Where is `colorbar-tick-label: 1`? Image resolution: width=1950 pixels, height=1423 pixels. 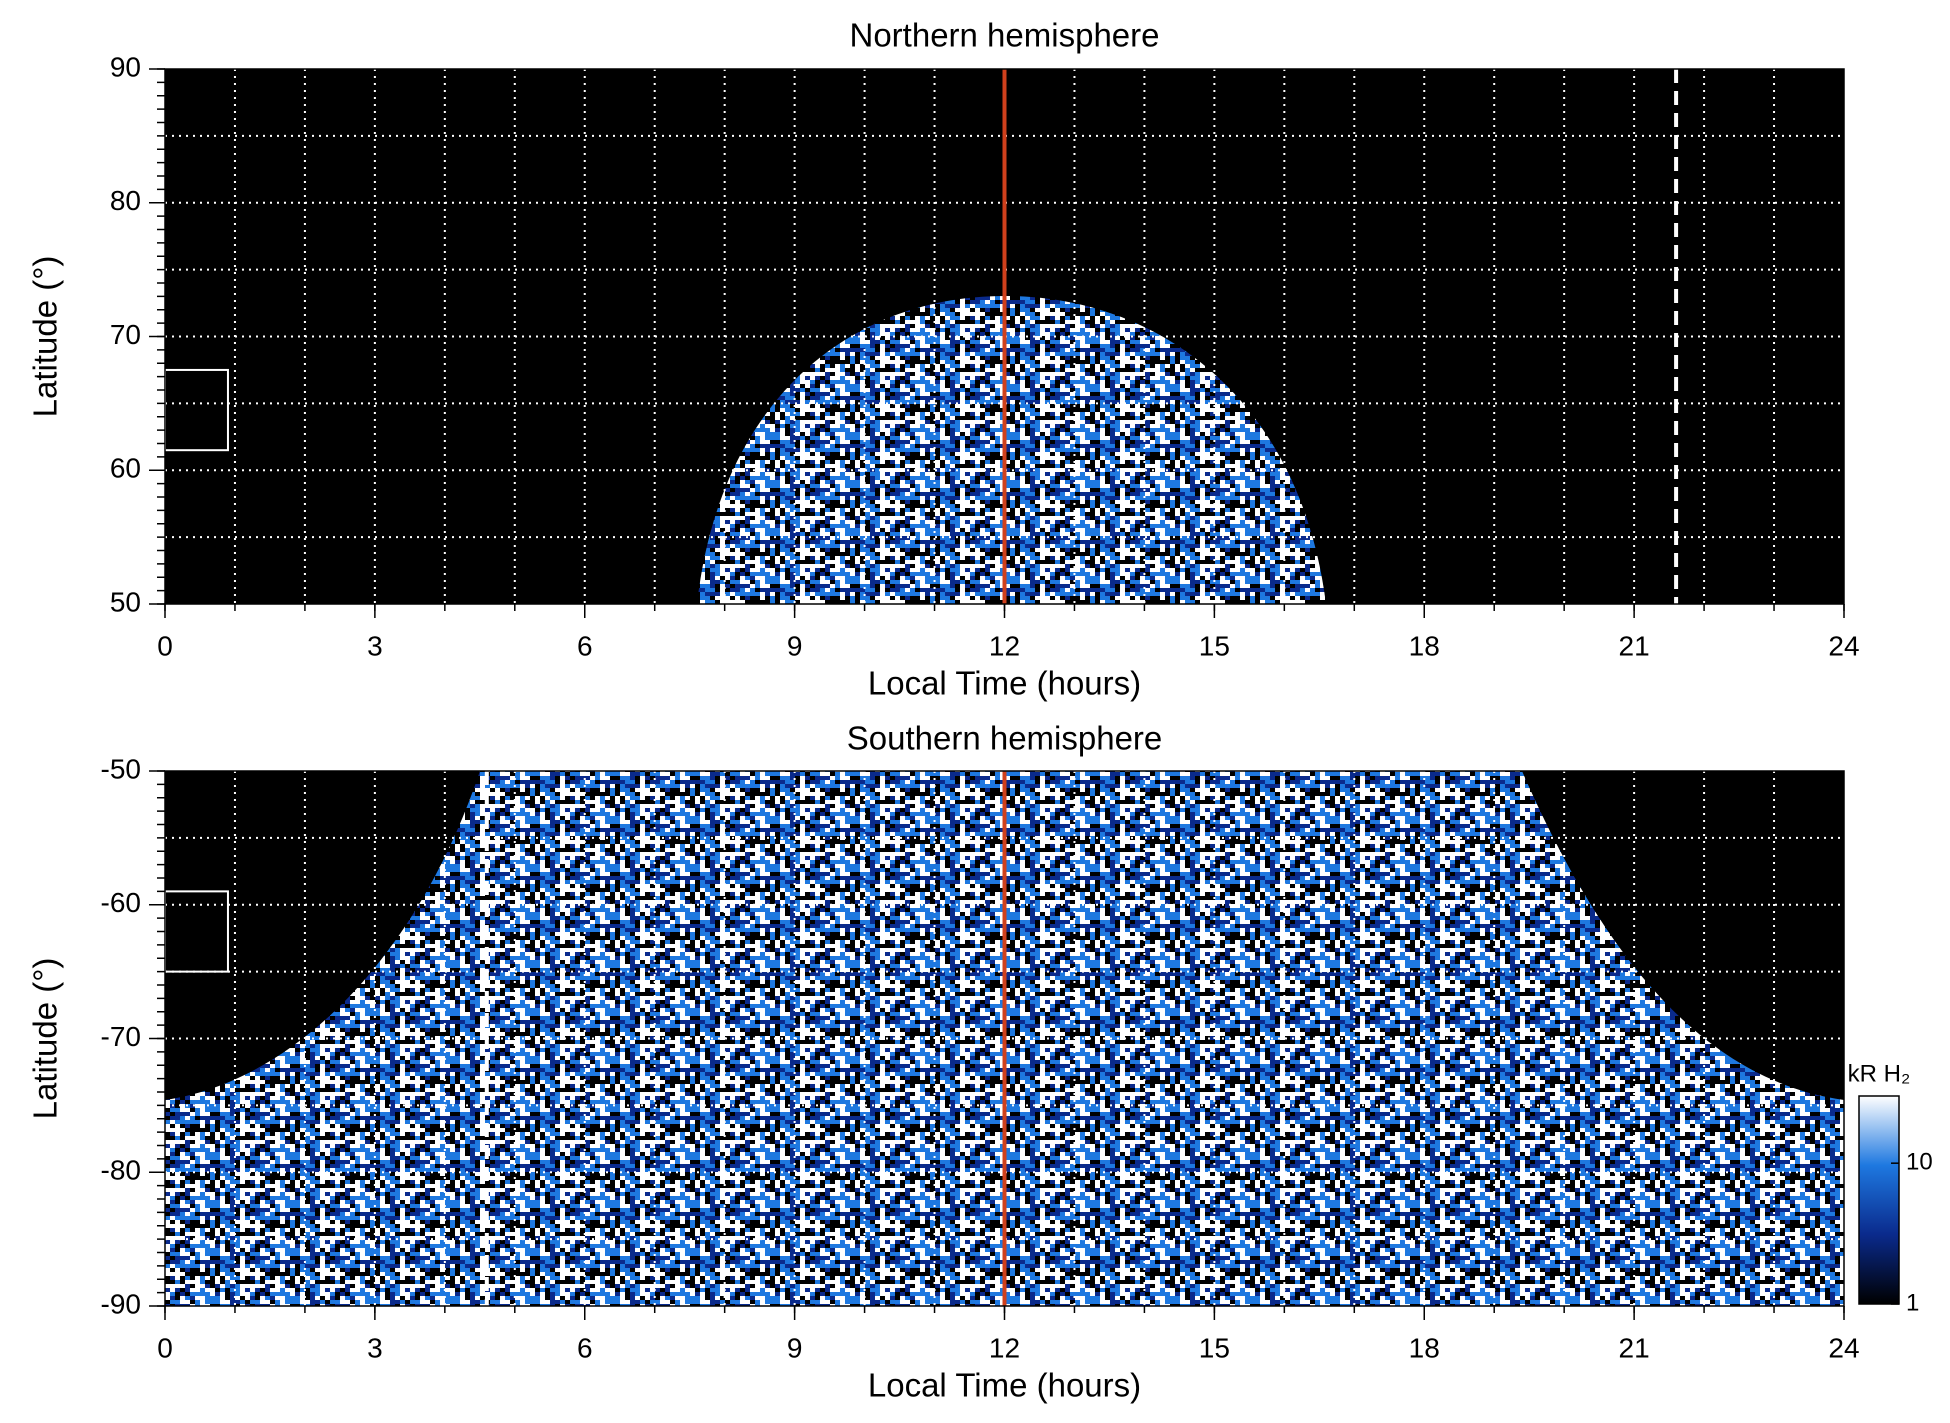 colorbar-tick-label: 1 is located at coordinates (1912, 1302).